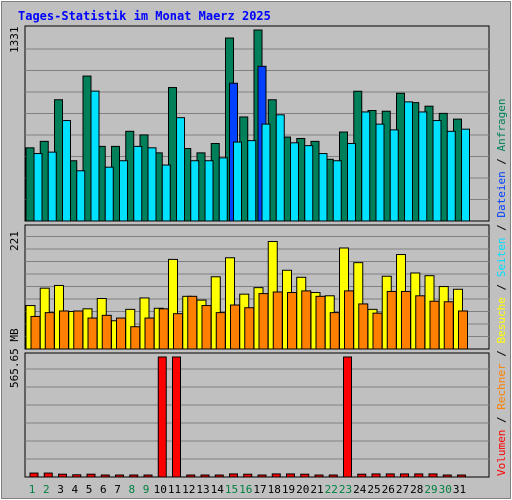  I want to click on x-tick-day-24: 24, so click(360, 489).